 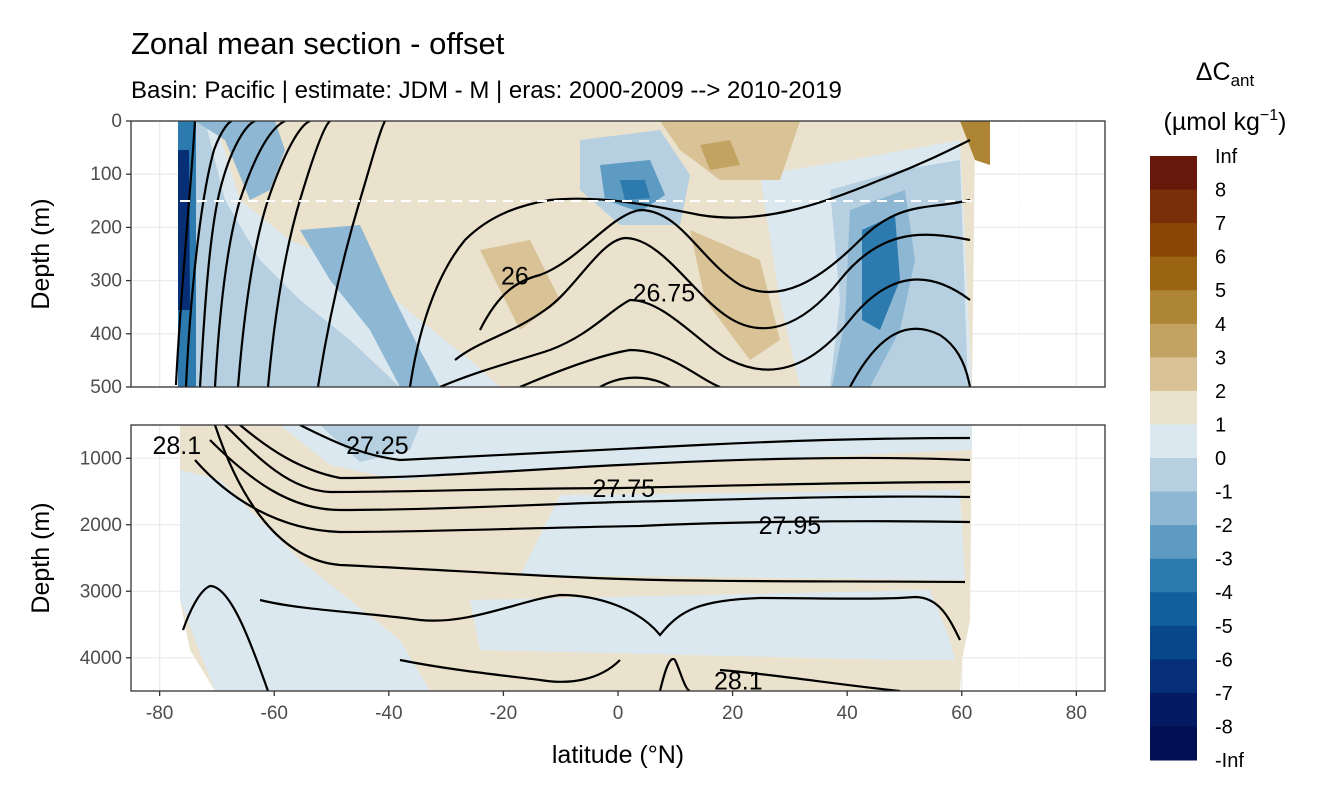 What do you see at coordinates (1220, 325) in the screenshot?
I see `legend-label: 4` at bounding box center [1220, 325].